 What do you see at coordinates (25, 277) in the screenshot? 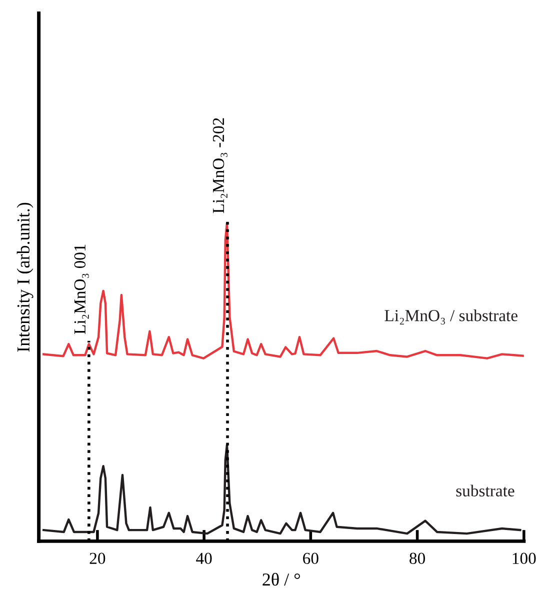
I see `y-axis-title: Intensity I (arb.unit.)` at bounding box center [25, 277].